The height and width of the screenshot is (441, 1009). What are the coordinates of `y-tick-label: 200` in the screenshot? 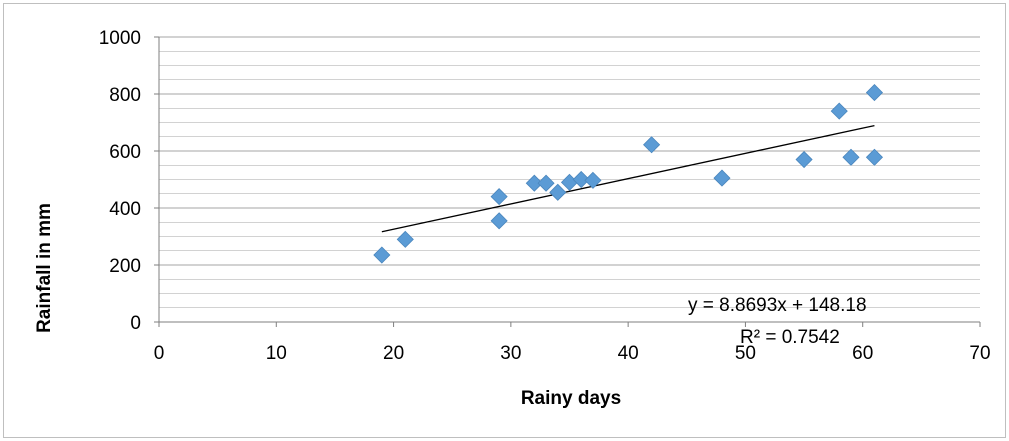 It's located at (125, 266).